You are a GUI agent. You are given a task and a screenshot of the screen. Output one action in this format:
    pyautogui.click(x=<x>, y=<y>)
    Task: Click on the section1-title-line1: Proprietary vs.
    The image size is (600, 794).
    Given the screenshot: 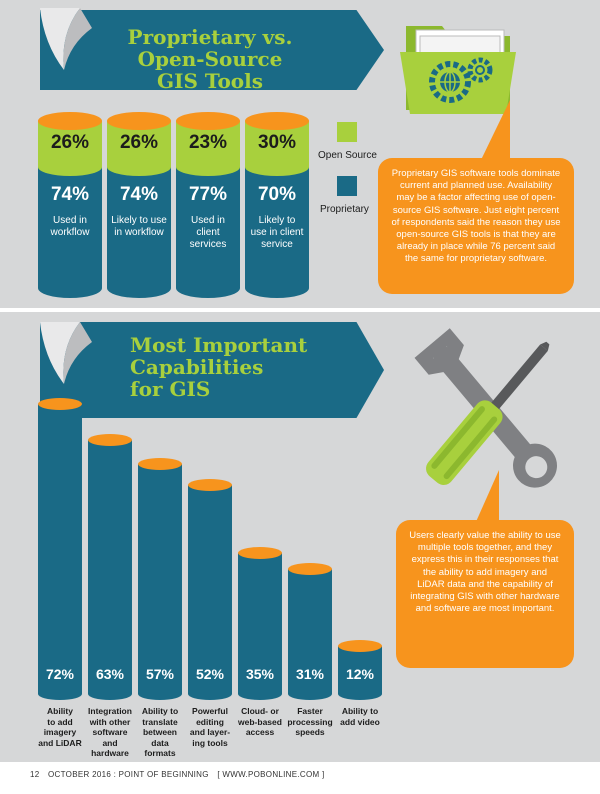 What is the action you would take?
    pyautogui.click(x=210, y=37)
    